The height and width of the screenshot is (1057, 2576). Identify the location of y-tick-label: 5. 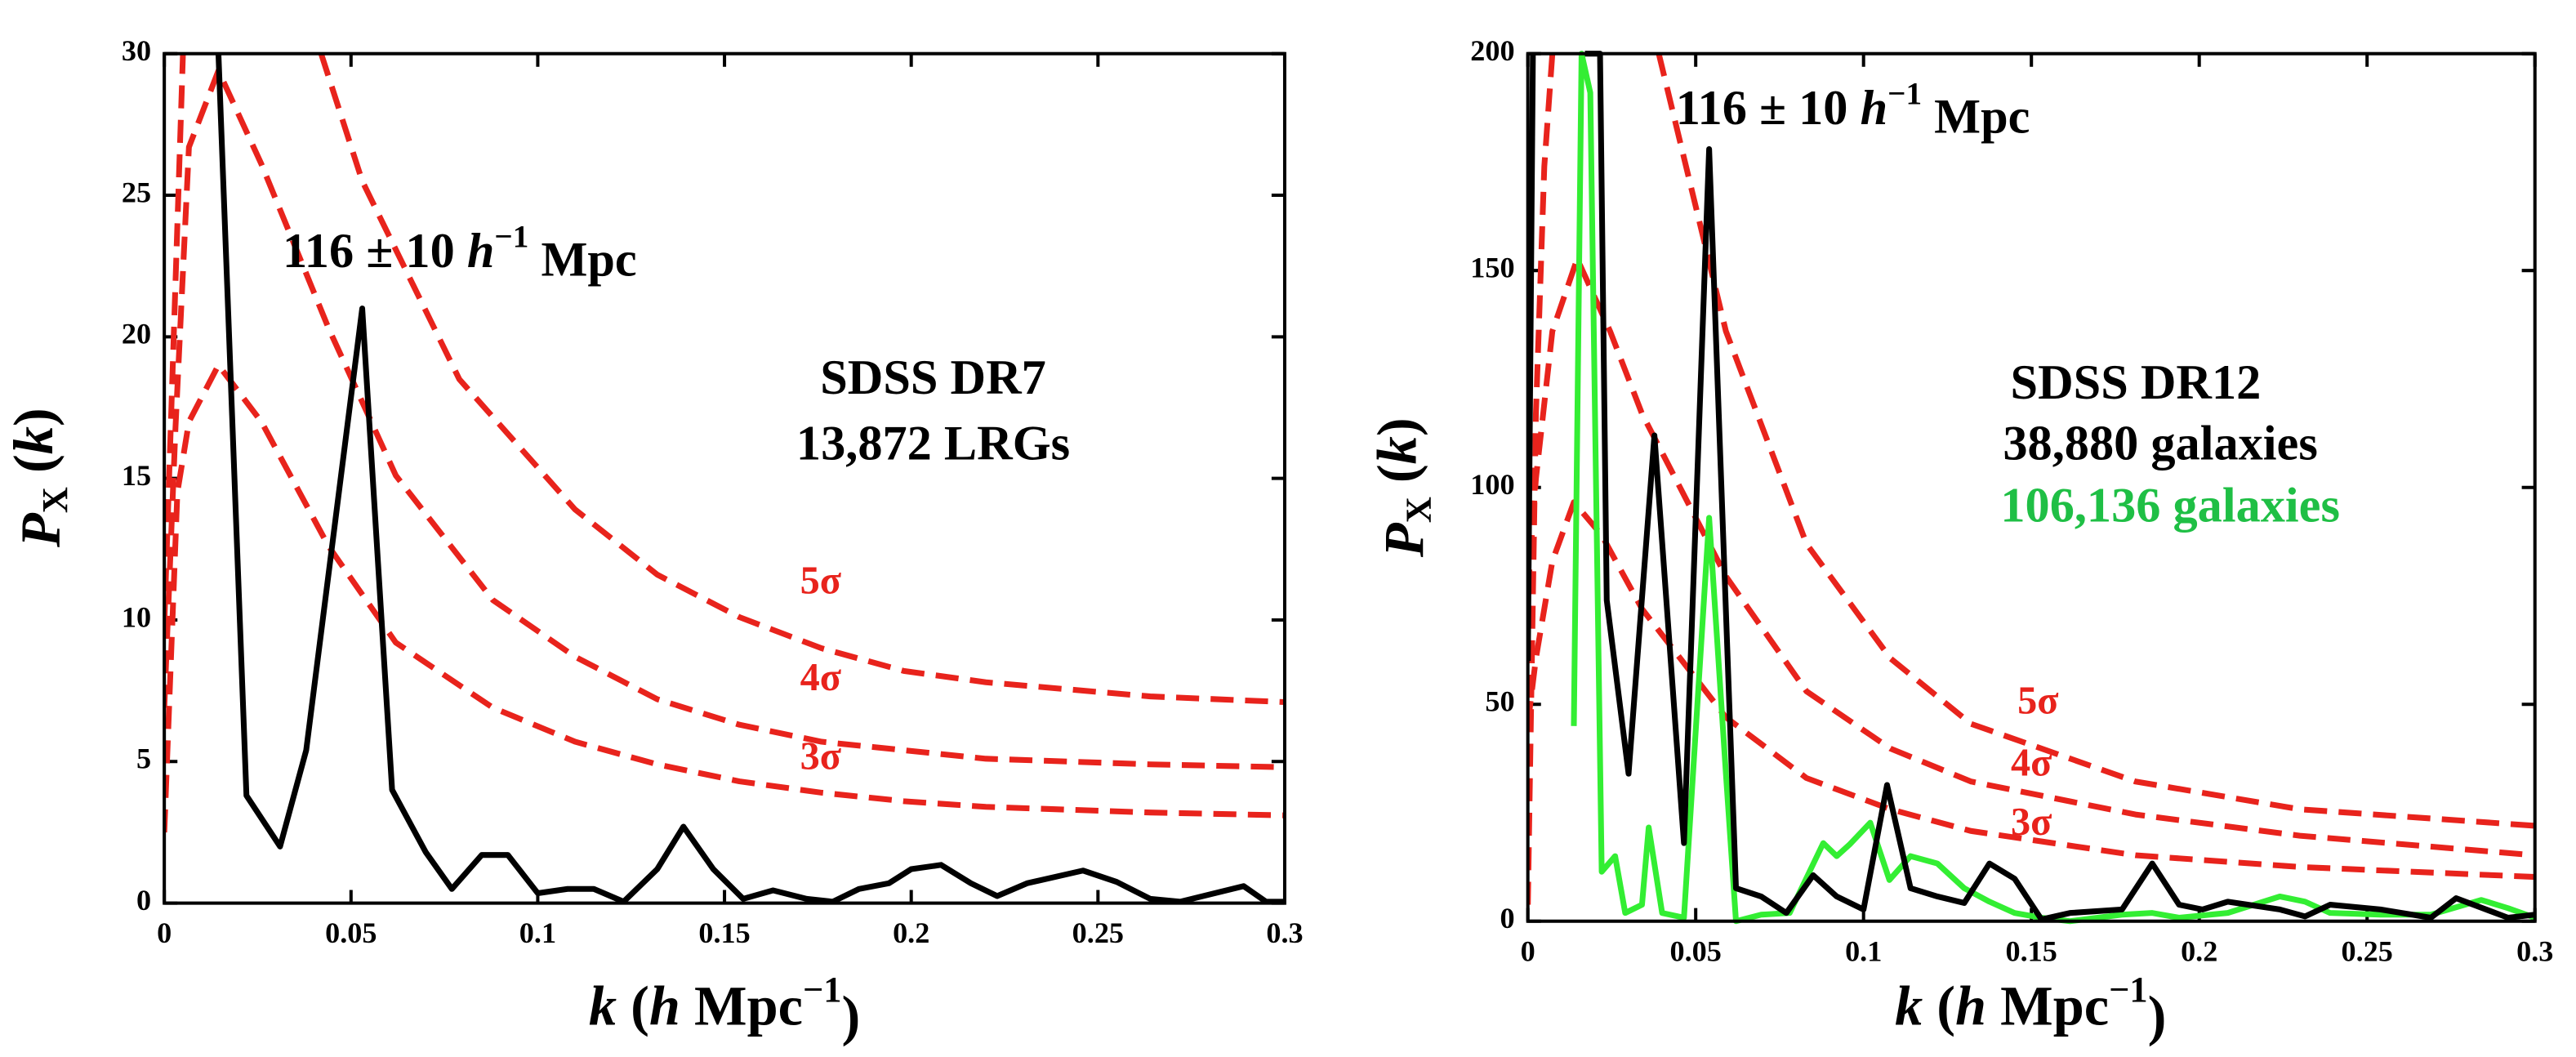
(143, 759).